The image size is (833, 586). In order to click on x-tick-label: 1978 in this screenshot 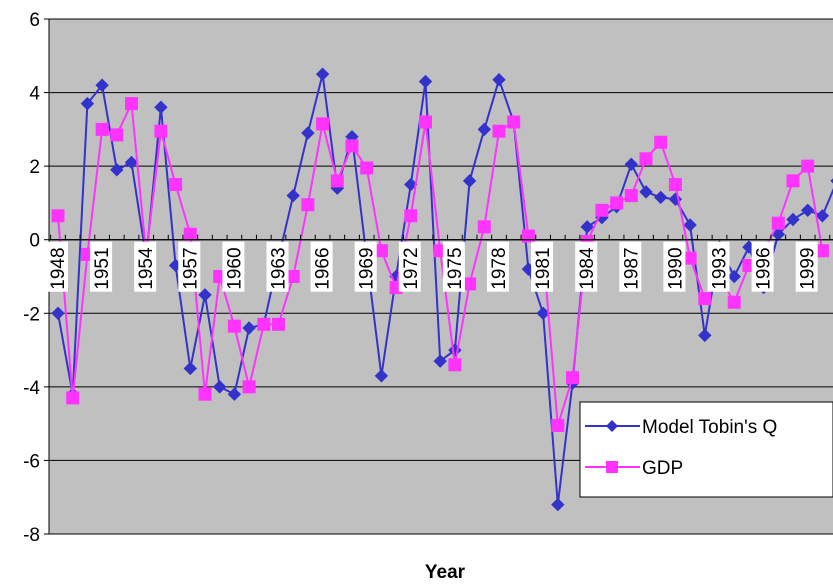, I will do `click(498, 266)`.